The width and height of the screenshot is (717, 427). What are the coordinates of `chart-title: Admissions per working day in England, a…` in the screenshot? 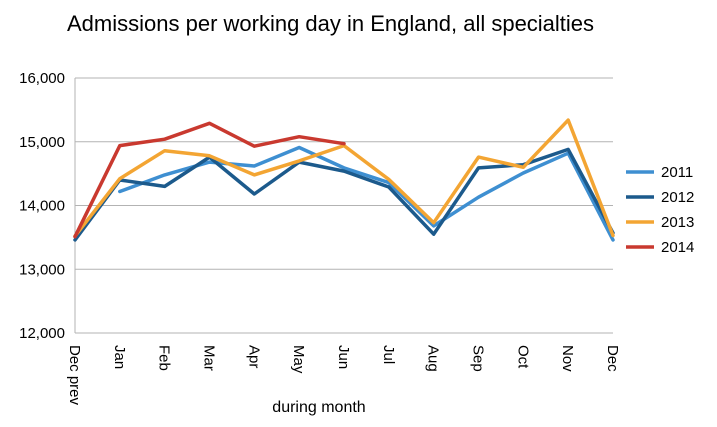 It's located at (330, 23).